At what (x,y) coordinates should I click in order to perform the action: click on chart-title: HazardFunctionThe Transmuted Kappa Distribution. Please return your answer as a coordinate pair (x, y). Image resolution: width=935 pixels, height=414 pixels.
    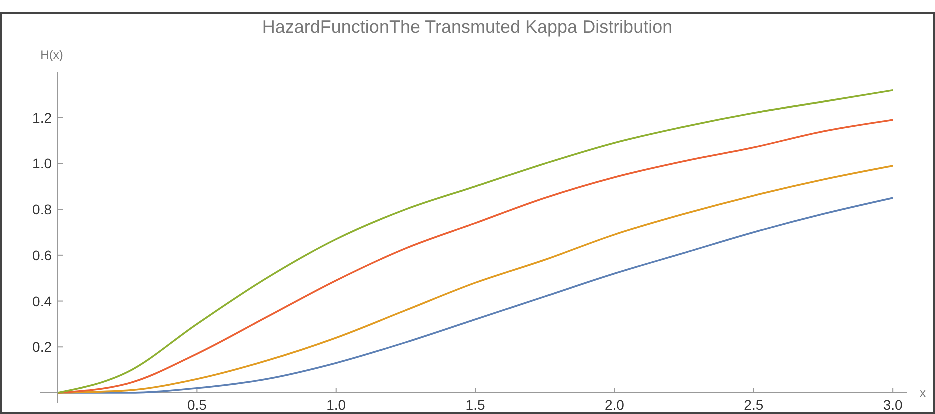
    Looking at the image, I should click on (467, 27).